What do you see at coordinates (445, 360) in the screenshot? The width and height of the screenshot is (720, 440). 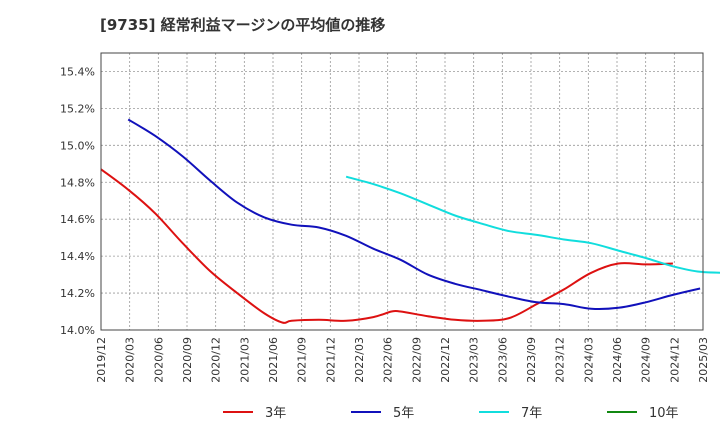 I see `x-tick-label: 2022/12` at bounding box center [445, 360].